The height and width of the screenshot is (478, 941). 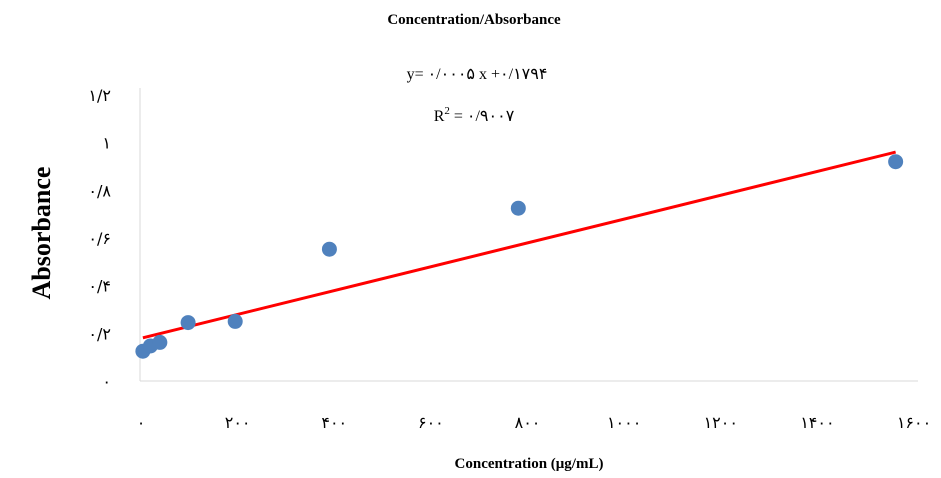 I want to click on x-tick-label: ۱۶۰۰, so click(x=914, y=422).